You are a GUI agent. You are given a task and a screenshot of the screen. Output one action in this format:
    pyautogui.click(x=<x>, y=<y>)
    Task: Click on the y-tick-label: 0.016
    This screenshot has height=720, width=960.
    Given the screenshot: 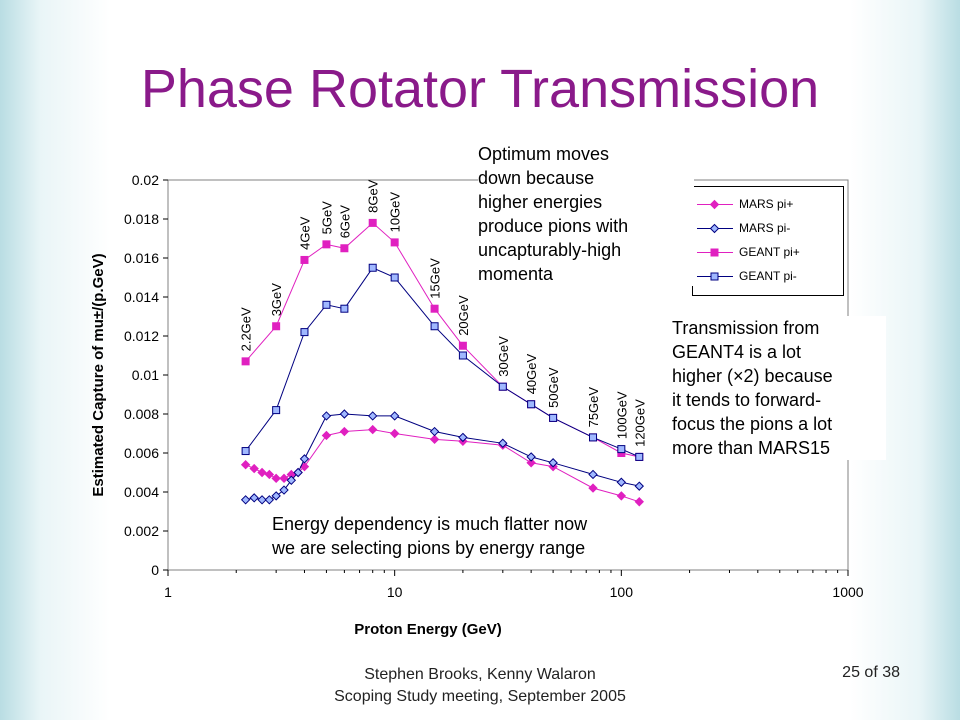 What is the action you would take?
    pyautogui.click(x=141, y=258)
    